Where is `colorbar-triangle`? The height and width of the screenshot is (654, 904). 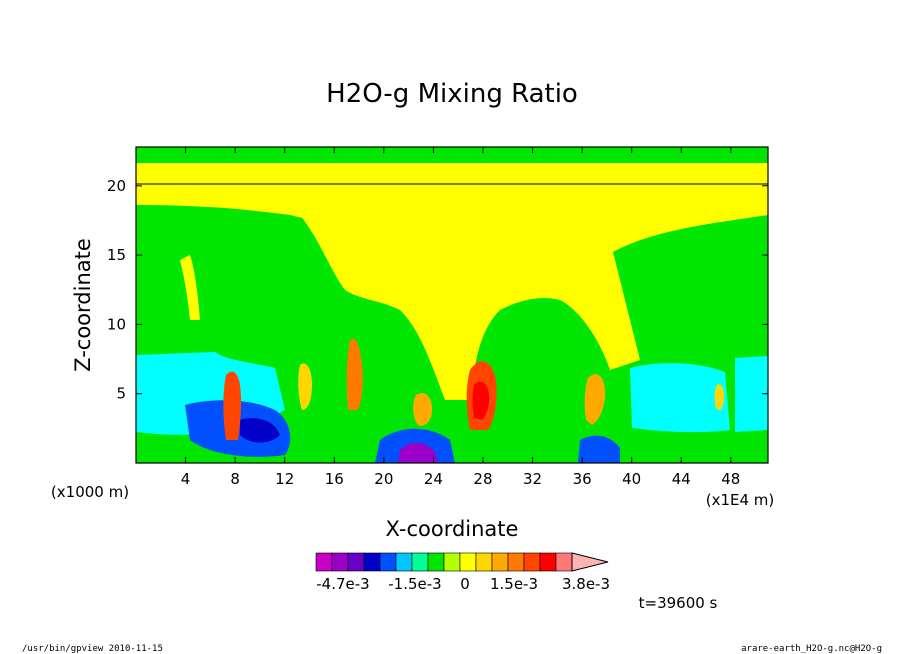 colorbar-triangle is located at coordinates (590, 562).